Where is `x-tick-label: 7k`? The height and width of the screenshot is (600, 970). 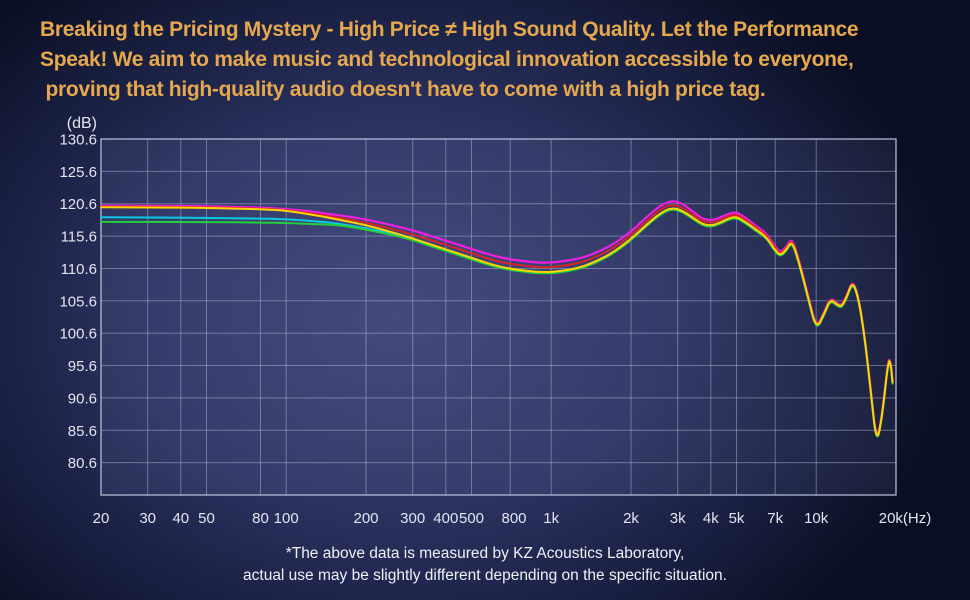
x-tick-label: 7k is located at coordinates (775, 518).